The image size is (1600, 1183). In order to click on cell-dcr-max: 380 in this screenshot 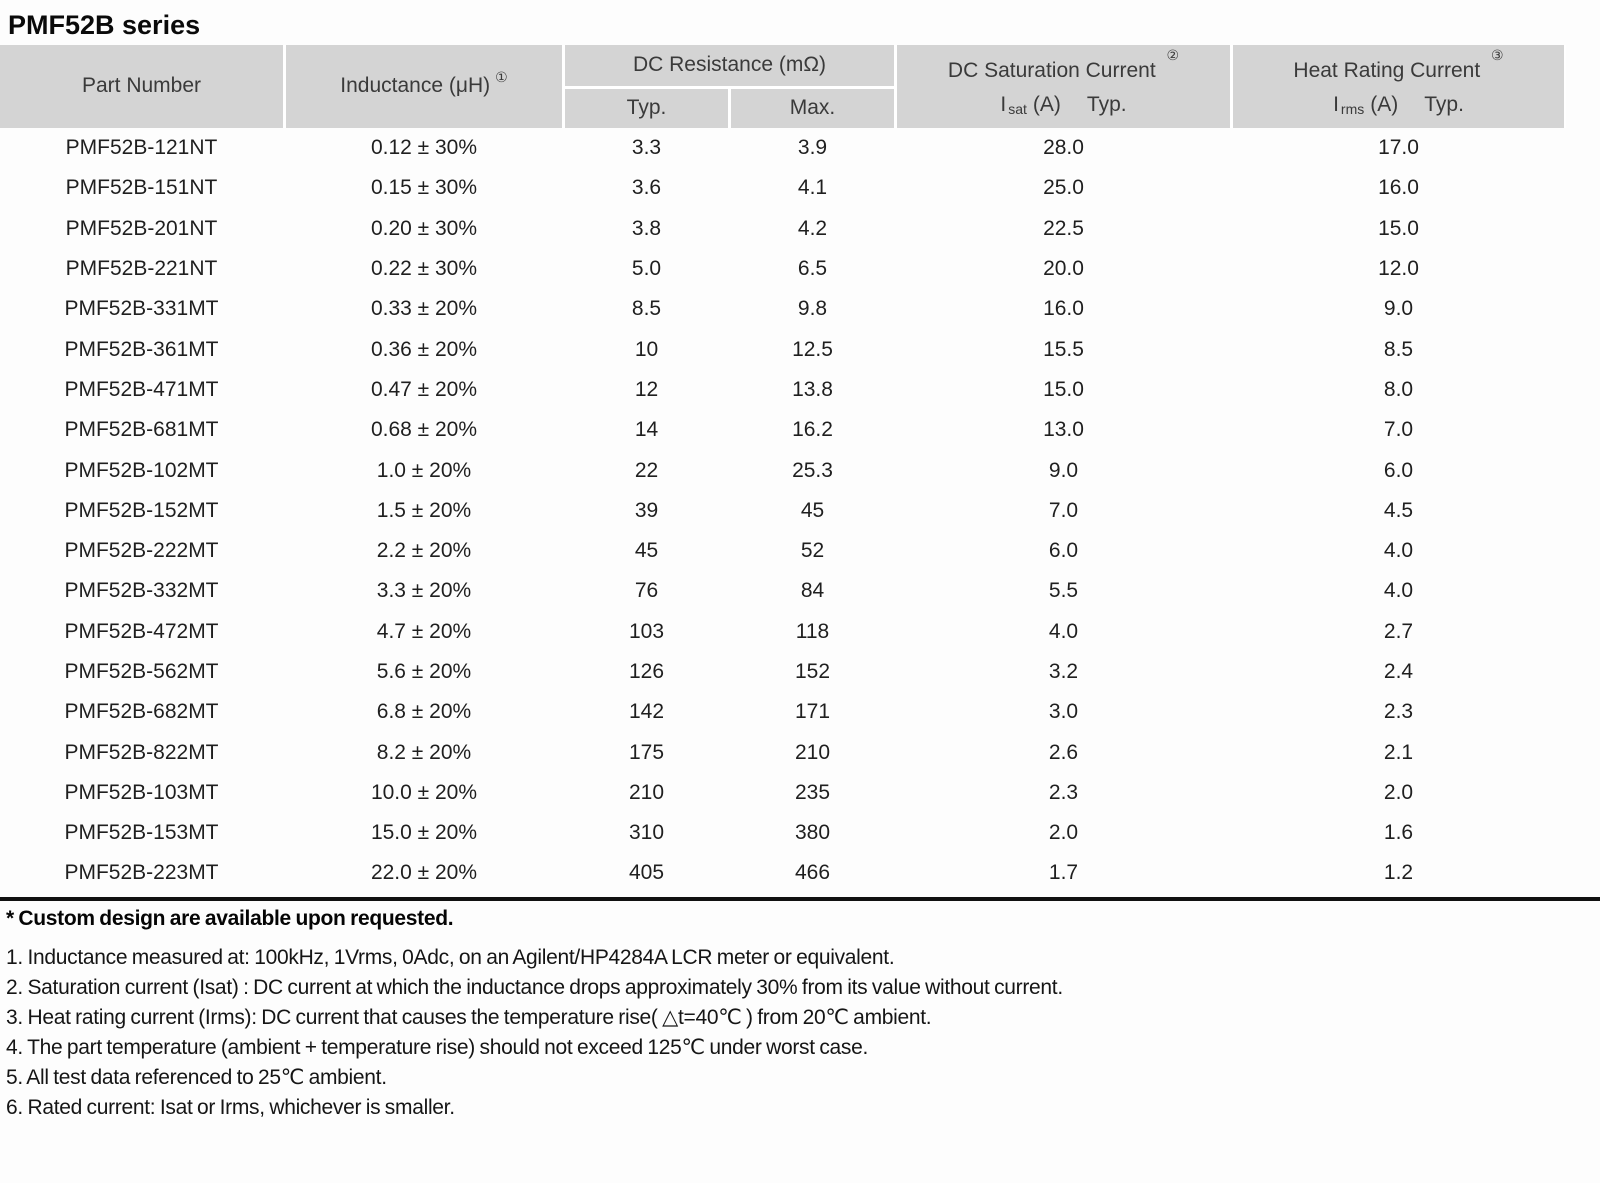, I will do `click(812, 833)`.